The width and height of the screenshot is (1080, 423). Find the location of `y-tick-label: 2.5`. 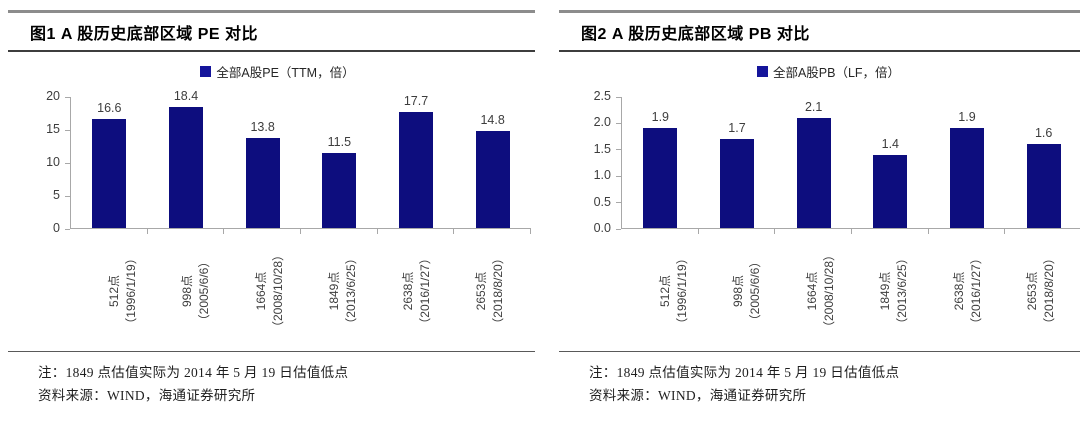

y-tick-label: 2.5 is located at coordinates (602, 96).